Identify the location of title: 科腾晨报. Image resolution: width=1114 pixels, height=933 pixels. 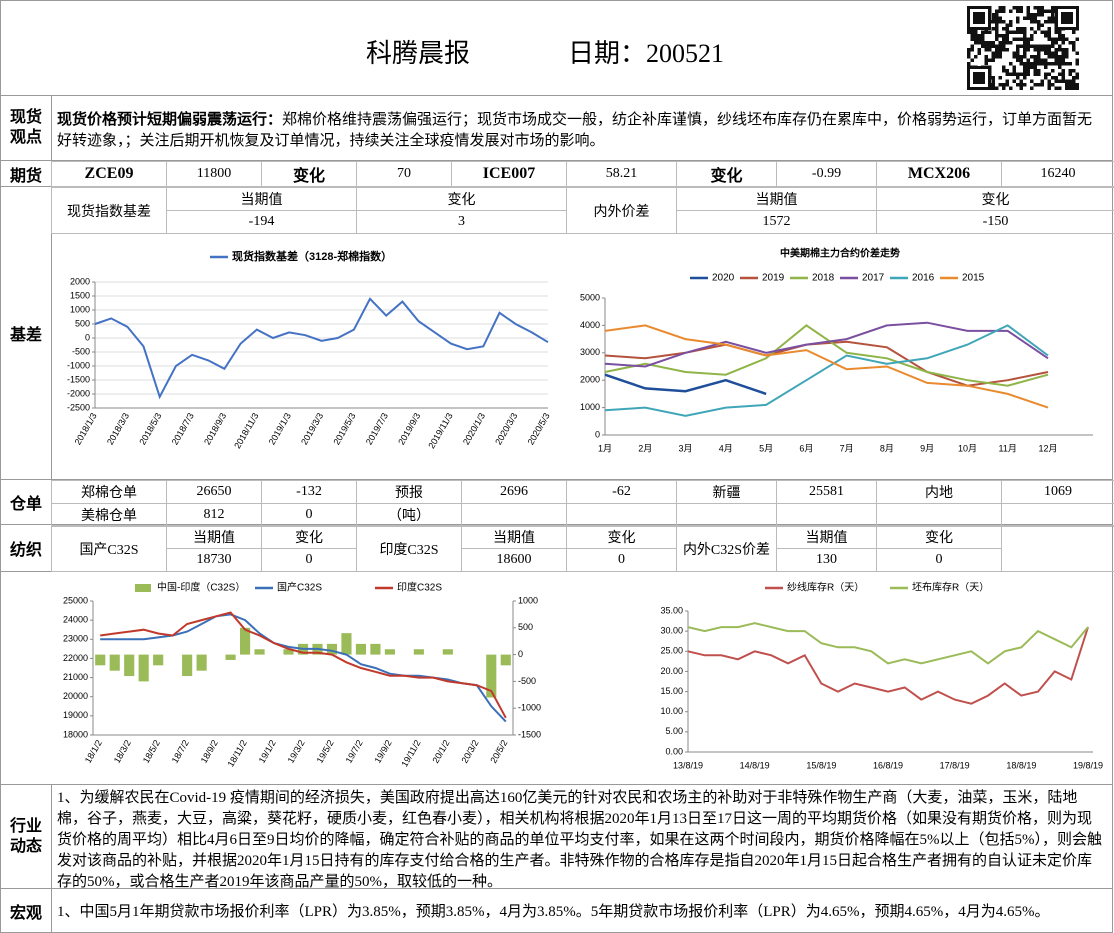
(418, 53).